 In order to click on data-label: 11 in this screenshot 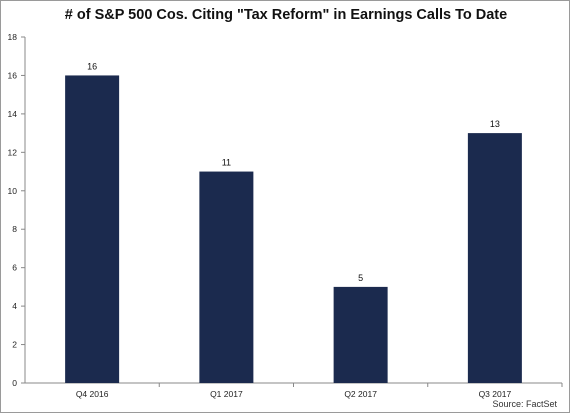, I will do `click(226, 163)`.